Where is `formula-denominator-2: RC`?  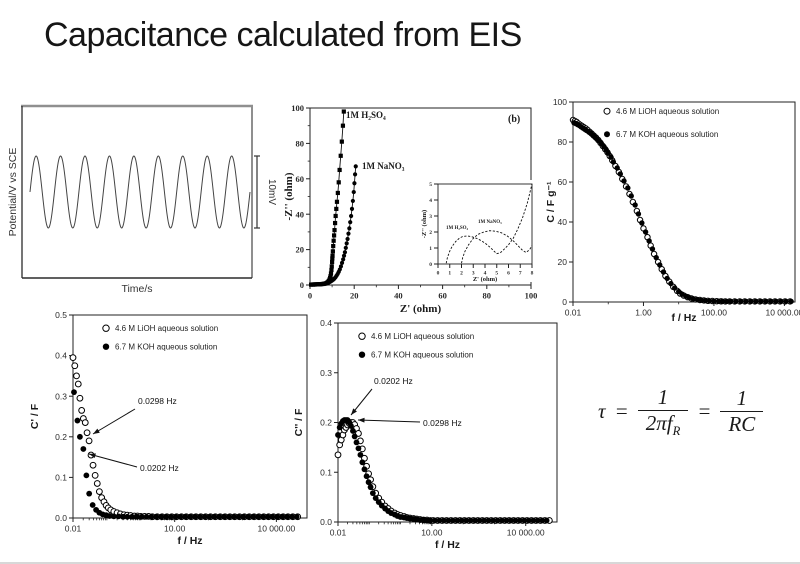 formula-denominator-2: RC is located at coordinates (742, 423).